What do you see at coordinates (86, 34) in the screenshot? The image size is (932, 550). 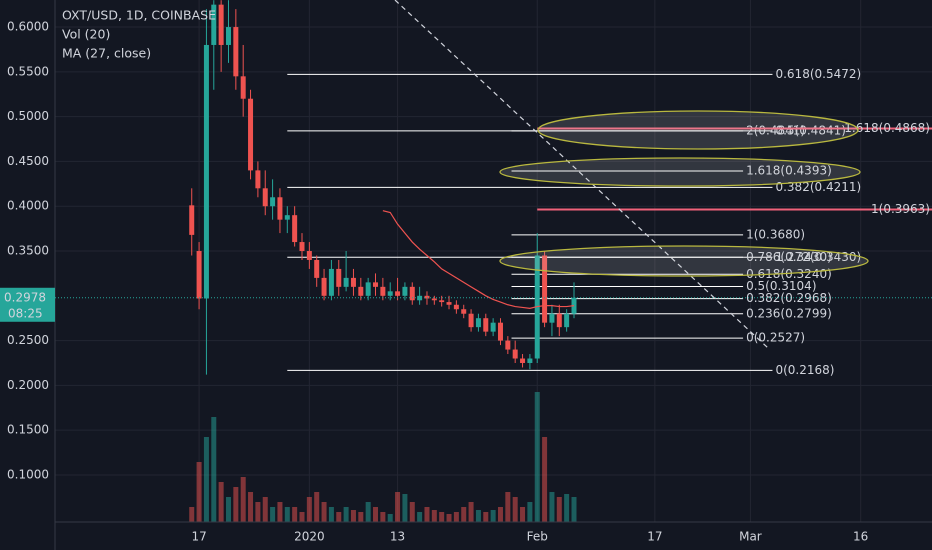 I see `indicator-label: Vol (20)` at bounding box center [86, 34].